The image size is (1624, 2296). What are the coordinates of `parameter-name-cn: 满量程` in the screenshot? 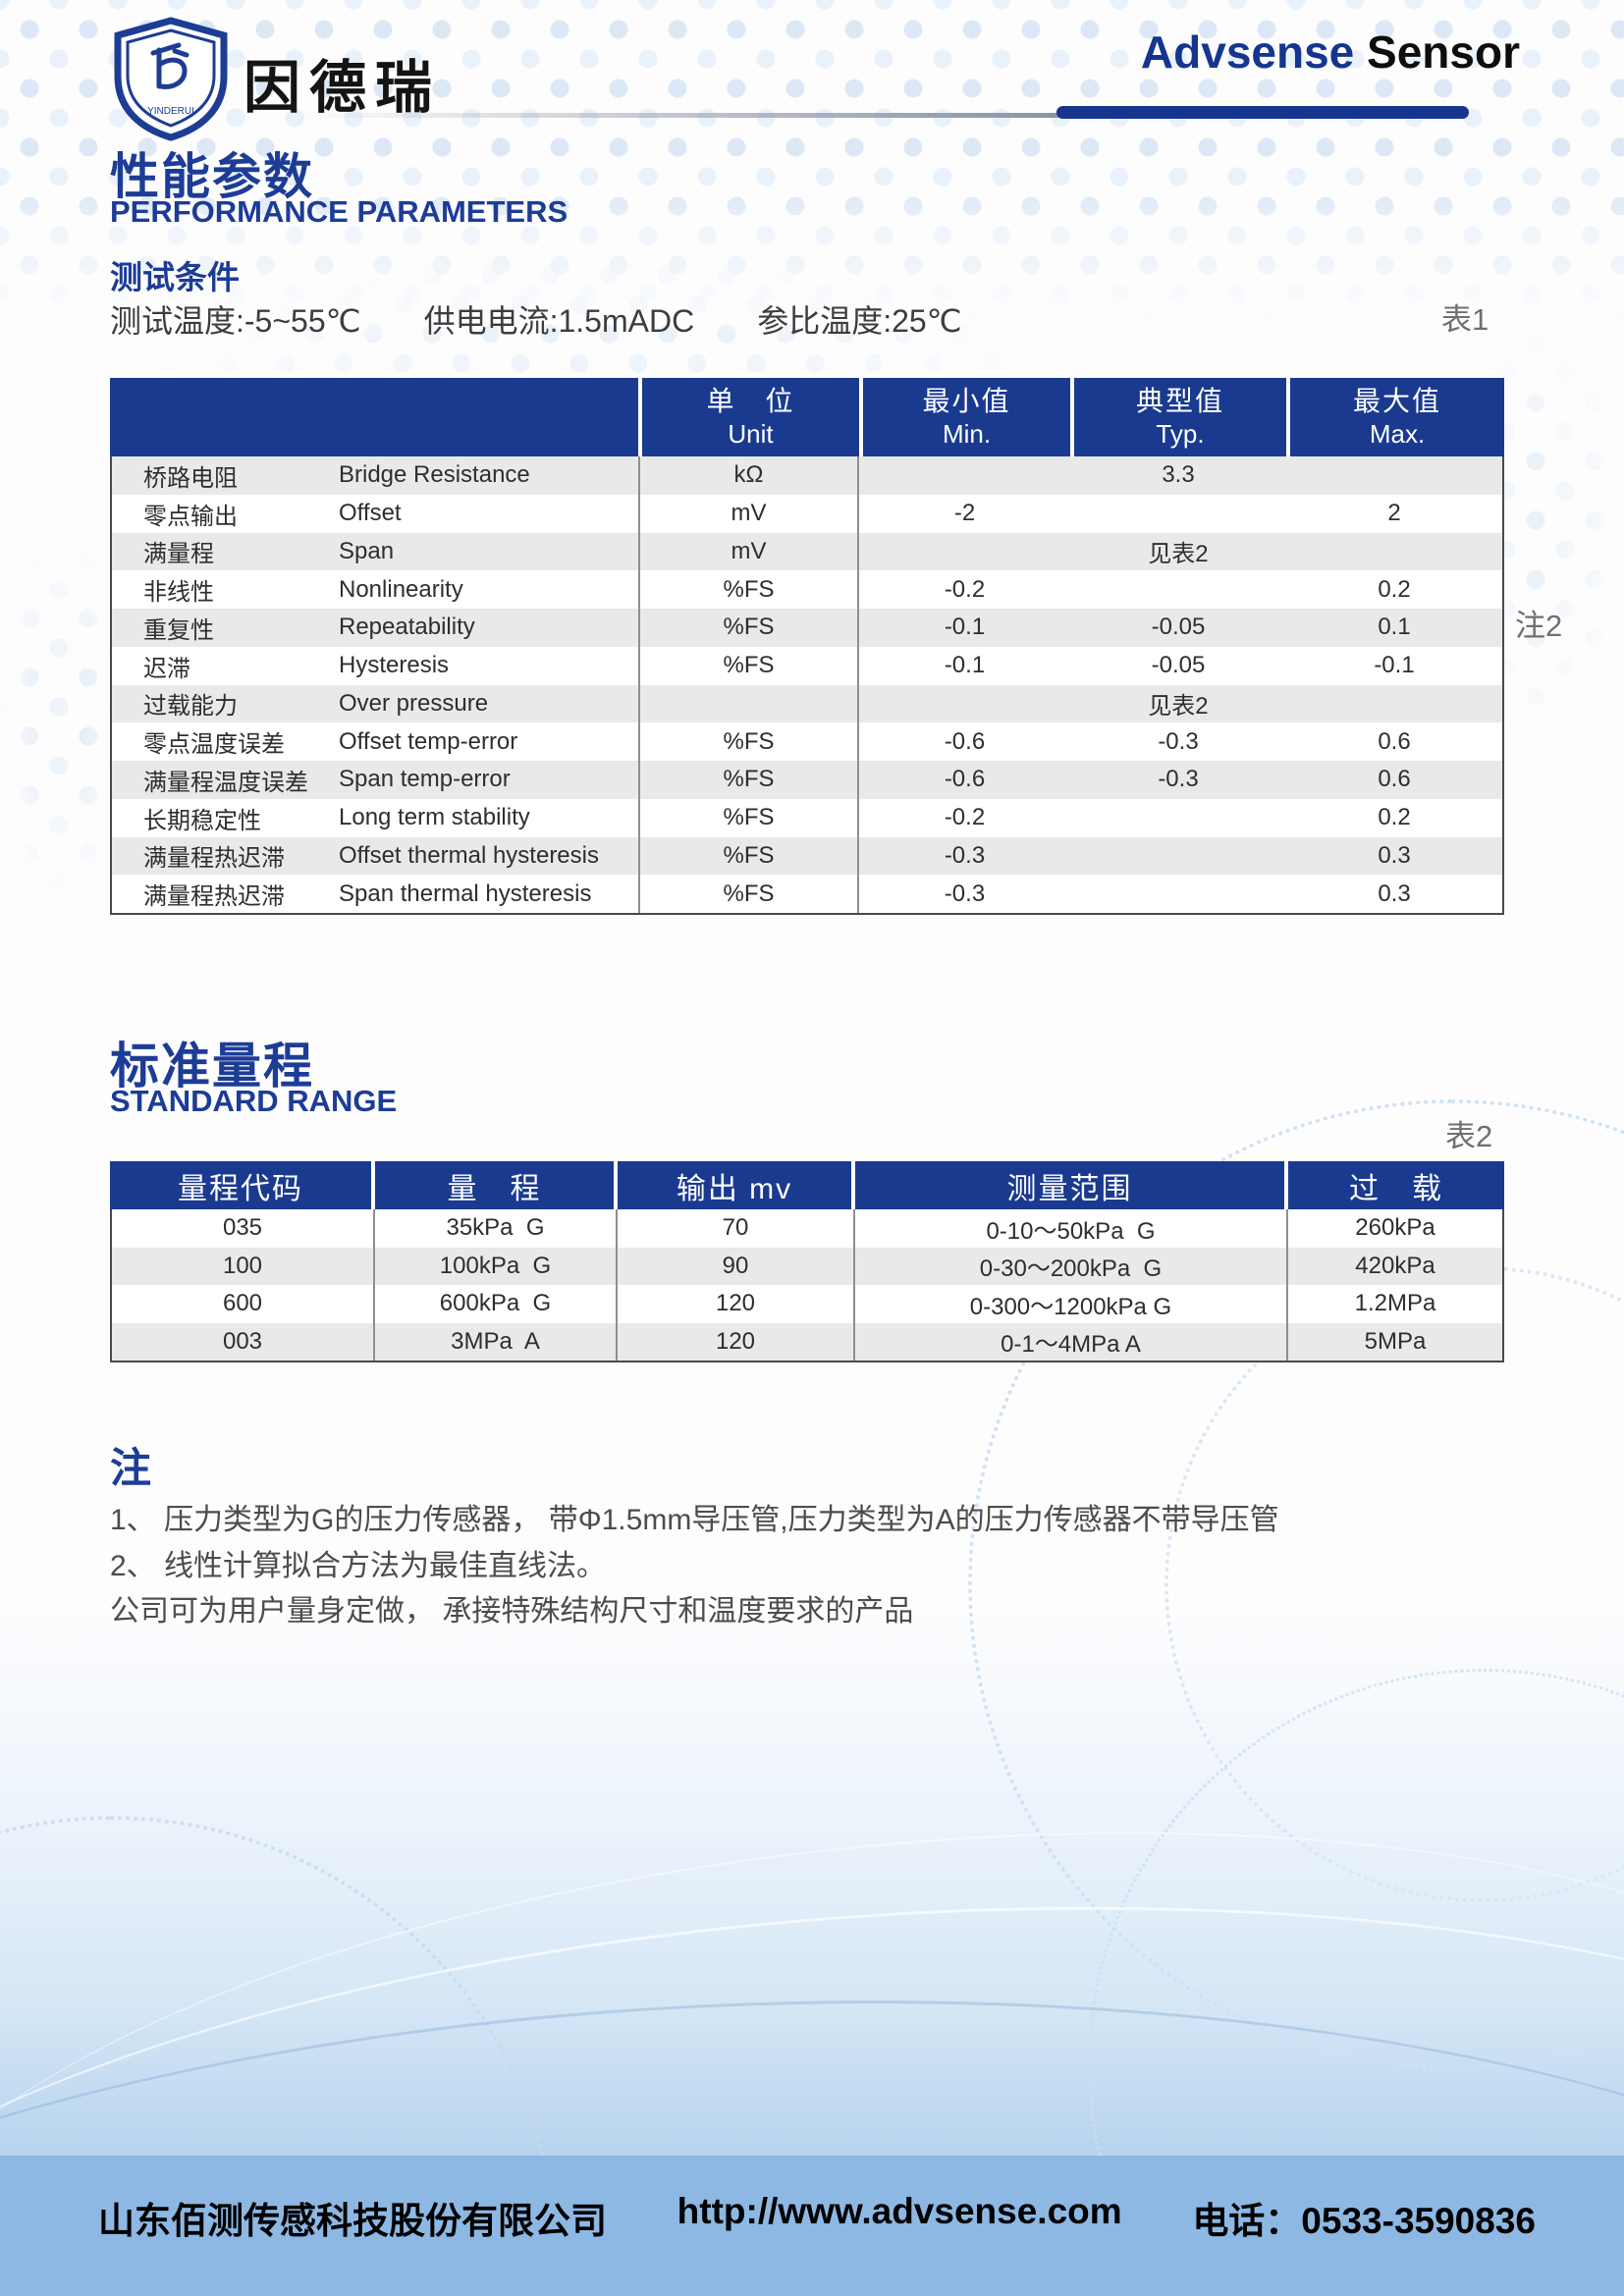 It's located at (178, 554).